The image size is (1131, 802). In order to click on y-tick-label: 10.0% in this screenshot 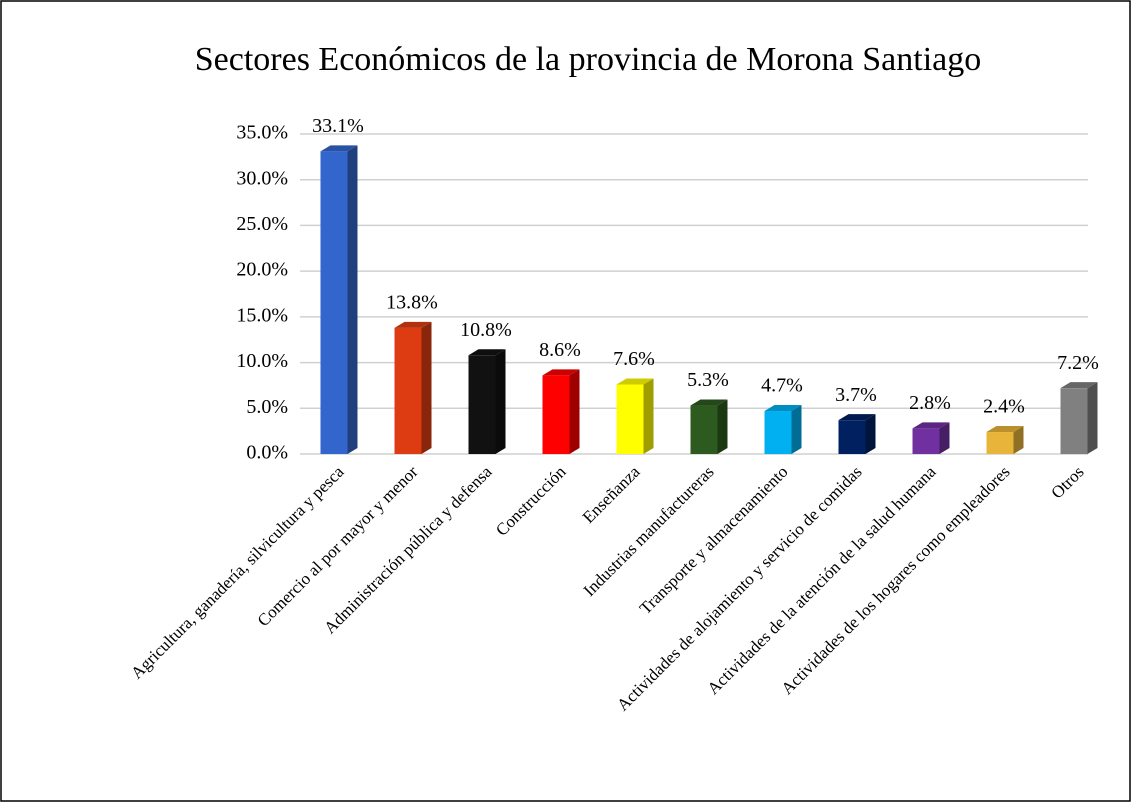, I will do `click(262, 361)`.